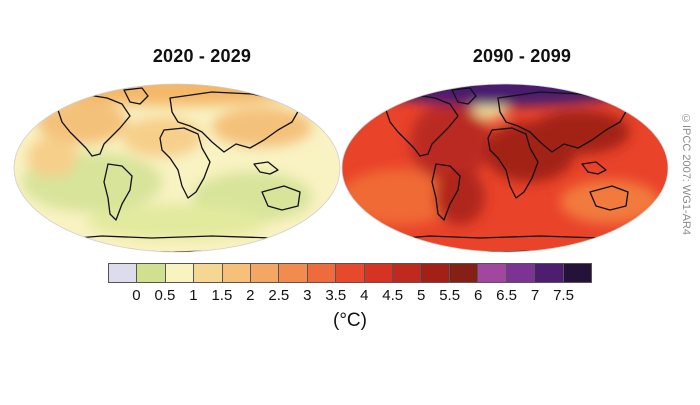 Image resolution: width=700 pixels, height=405 pixels. What do you see at coordinates (563, 295) in the screenshot?
I see `colorbar-tick-label: 7.5` at bounding box center [563, 295].